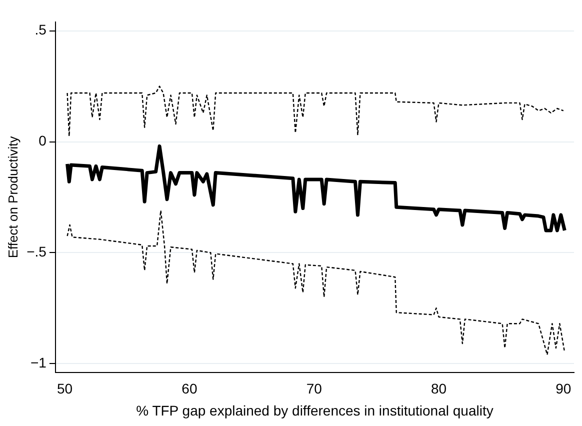 This screenshot has width=582, height=426. What do you see at coordinates (564, 388) in the screenshot?
I see `x-tick-label: 90` at bounding box center [564, 388].